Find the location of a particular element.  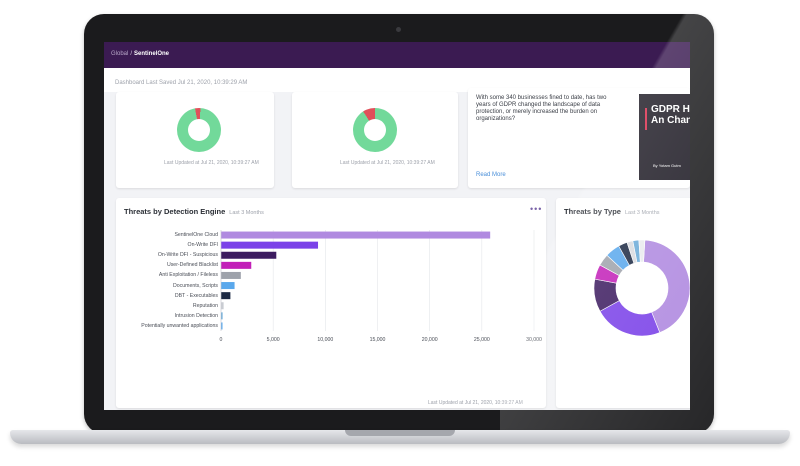

category-label: User-Defined Blacklist is located at coordinates (192, 265).